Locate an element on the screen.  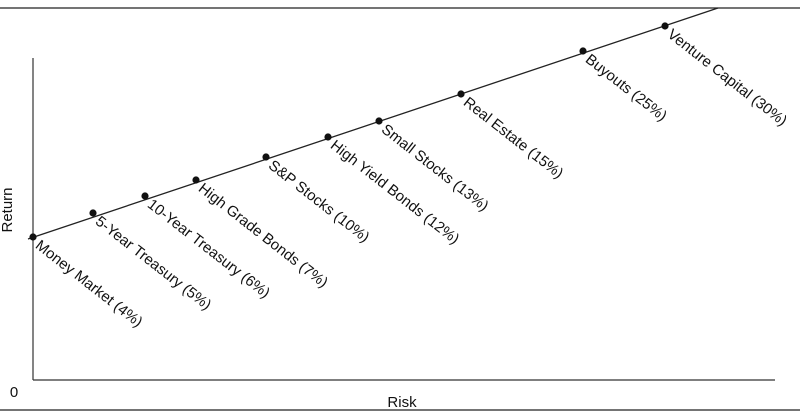
x-axis-label: Risk is located at coordinates (402, 402).